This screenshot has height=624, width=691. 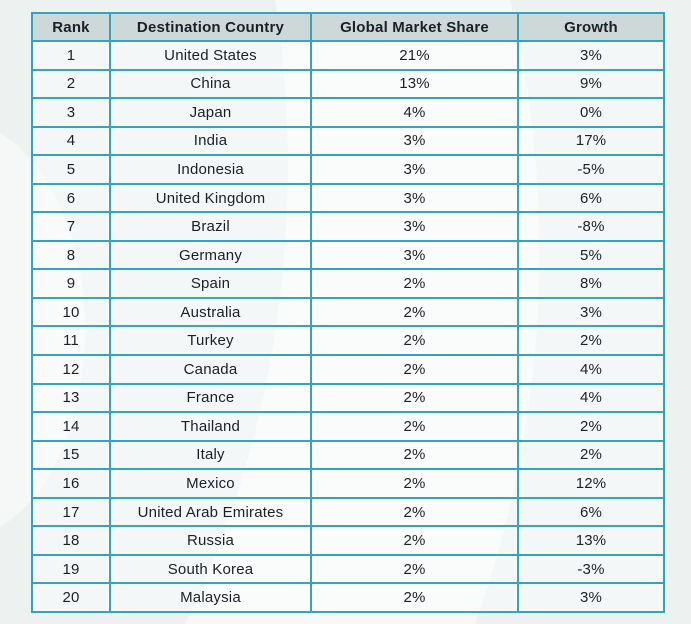 I want to click on table-row: 13 France 2% 4%, so click(x=348, y=398).